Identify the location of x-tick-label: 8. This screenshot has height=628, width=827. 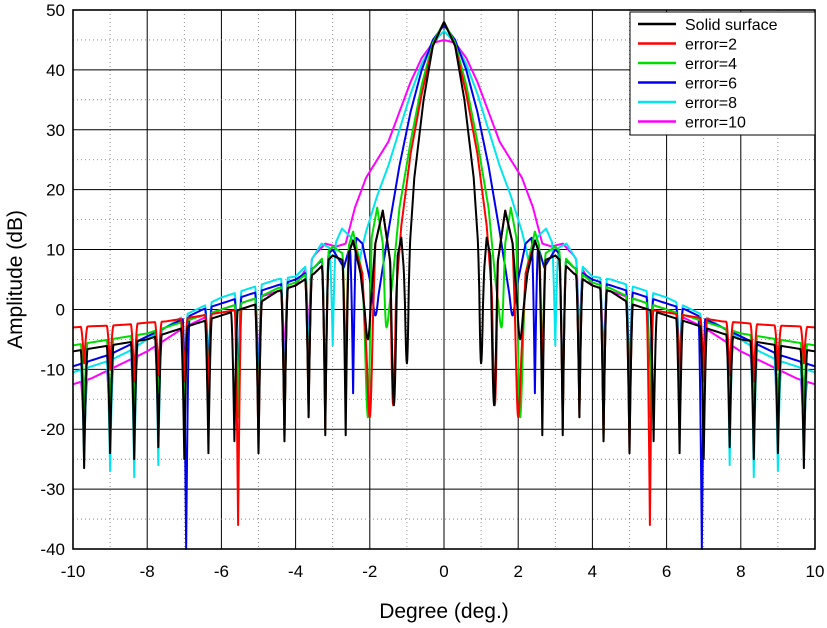
(740, 571).